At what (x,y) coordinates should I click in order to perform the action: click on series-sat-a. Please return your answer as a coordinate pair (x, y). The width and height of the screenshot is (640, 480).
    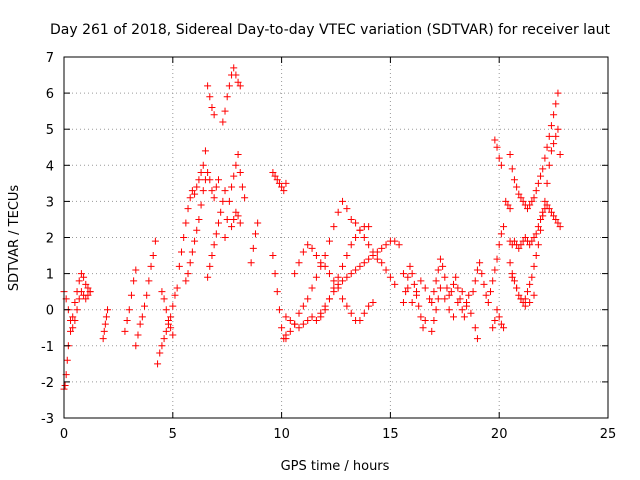
    Looking at the image, I should click on (77, 331).